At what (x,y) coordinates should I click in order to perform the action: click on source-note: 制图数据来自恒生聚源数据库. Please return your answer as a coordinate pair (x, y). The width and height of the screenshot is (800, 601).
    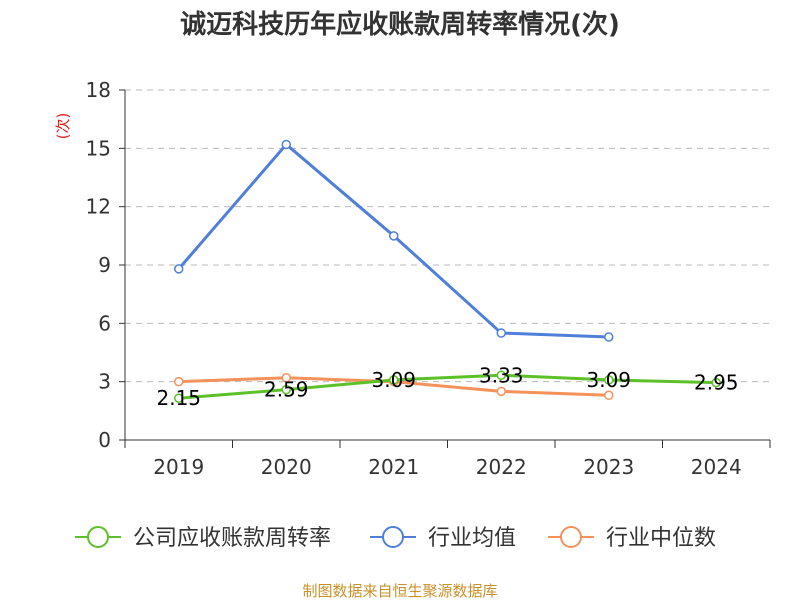
    Looking at the image, I should click on (400, 591).